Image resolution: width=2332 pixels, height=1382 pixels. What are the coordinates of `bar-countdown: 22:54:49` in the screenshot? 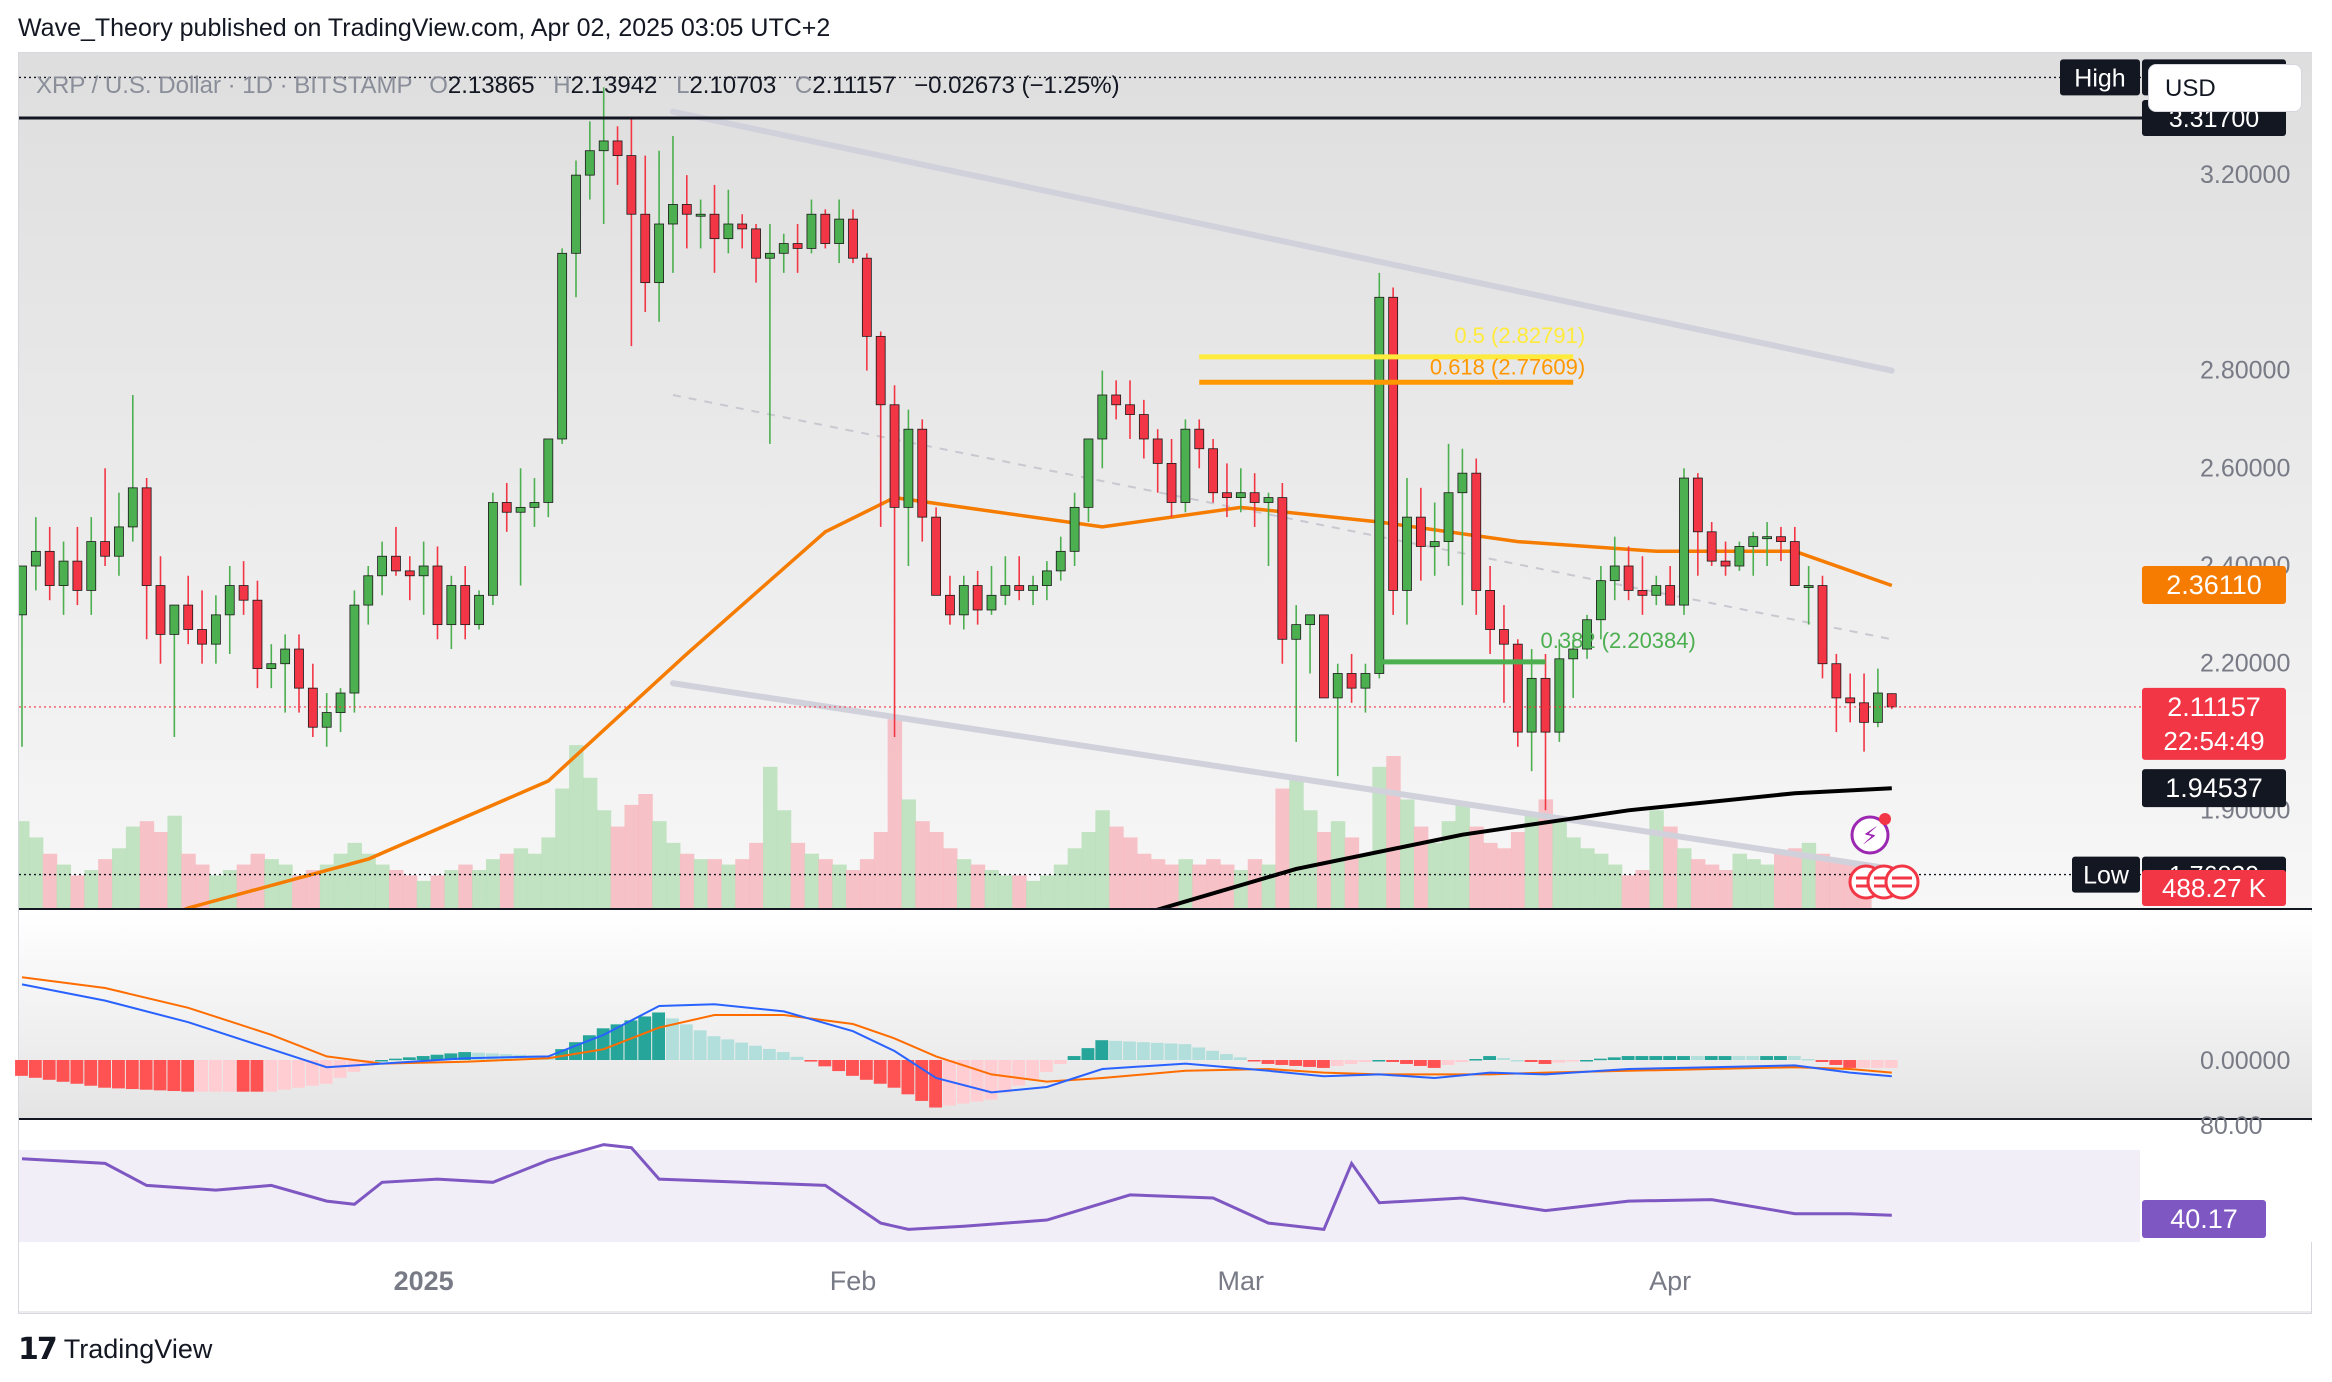 It's located at (2213, 741).